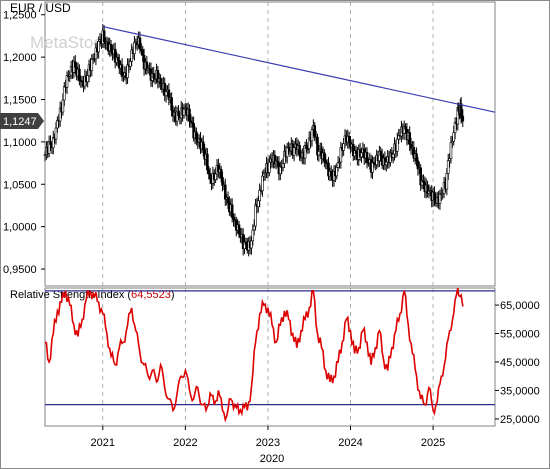  Describe the element at coordinates (70, 42) in the screenshot. I see `metastock-watermark: MetaStock` at that location.